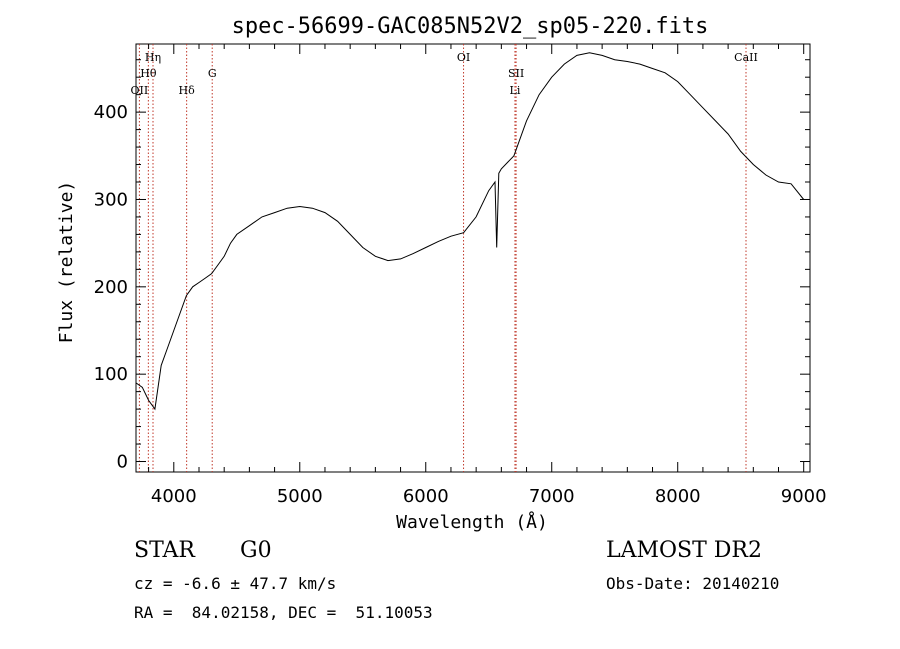  Describe the element at coordinates (693, 583) in the screenshot. I see `observation-date: Obs-Date: 20140210` at that location.